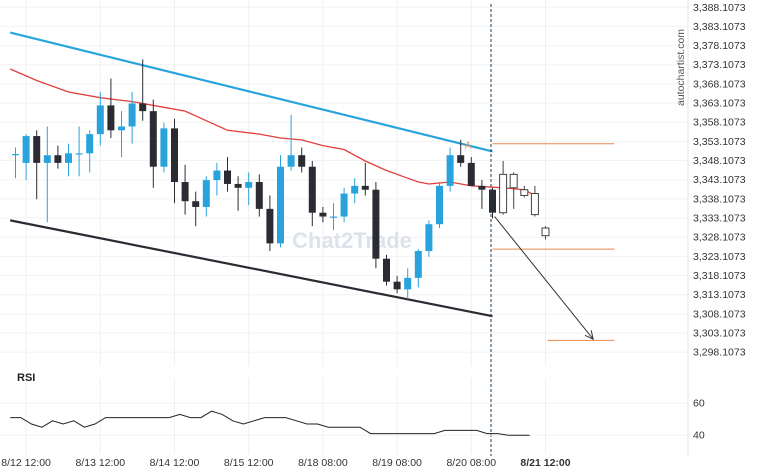  I want to click on rsi-tick-label: 40, so click(699, 436).